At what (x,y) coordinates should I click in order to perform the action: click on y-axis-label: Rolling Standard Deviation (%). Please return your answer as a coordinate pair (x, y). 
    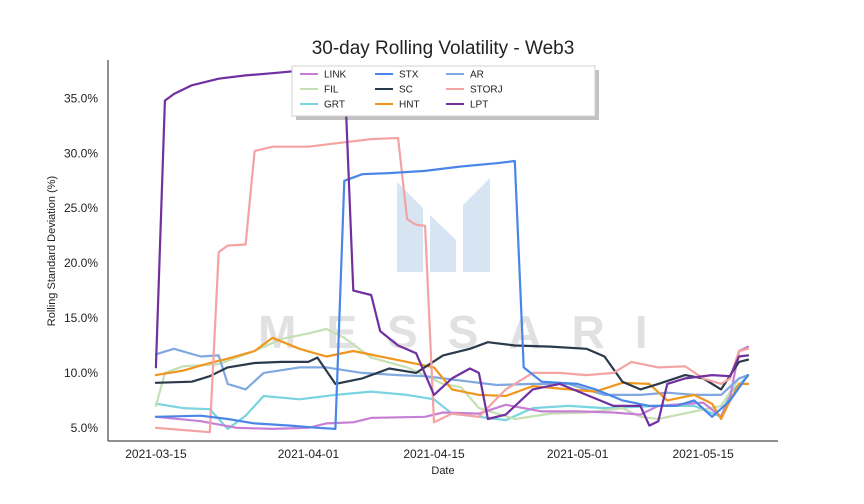
    Looking at the image, I should click on (52, 251).